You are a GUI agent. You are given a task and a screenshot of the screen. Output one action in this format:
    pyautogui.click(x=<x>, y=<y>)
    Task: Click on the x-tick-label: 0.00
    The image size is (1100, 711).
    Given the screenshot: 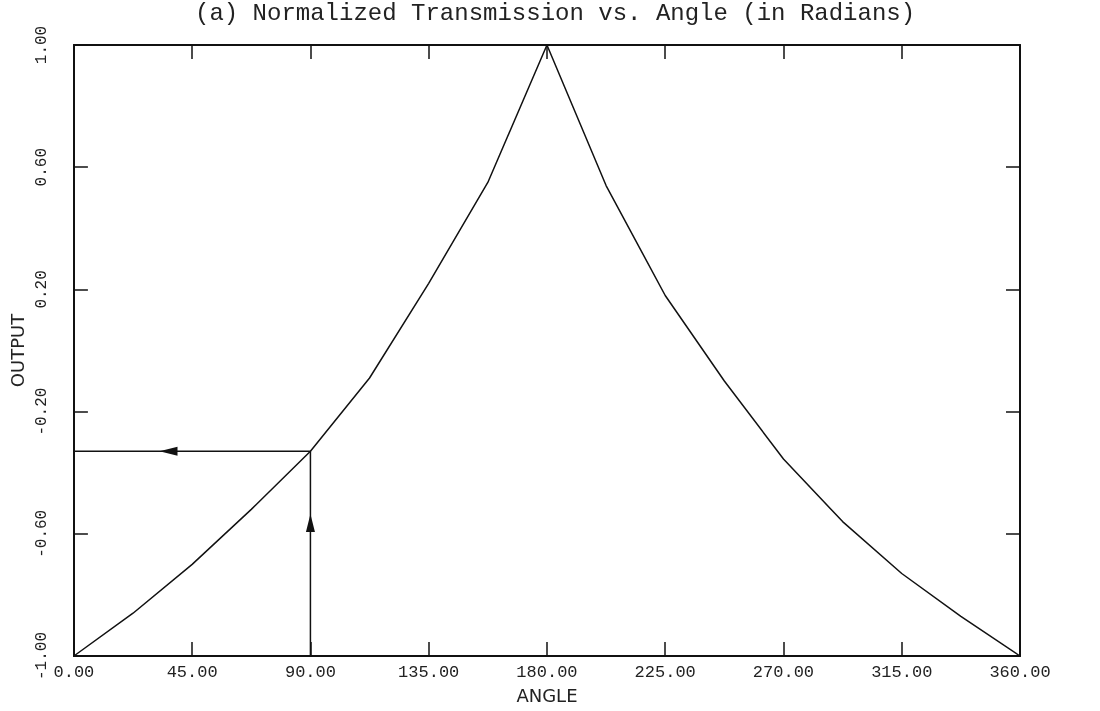 What is the action you would take?
    pyautogui.click(x=74, y=672)
    